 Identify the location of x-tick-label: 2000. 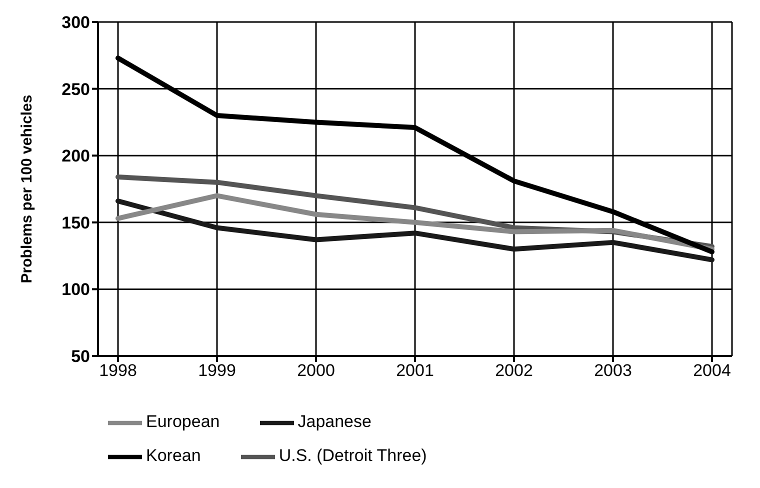
(316, 370).